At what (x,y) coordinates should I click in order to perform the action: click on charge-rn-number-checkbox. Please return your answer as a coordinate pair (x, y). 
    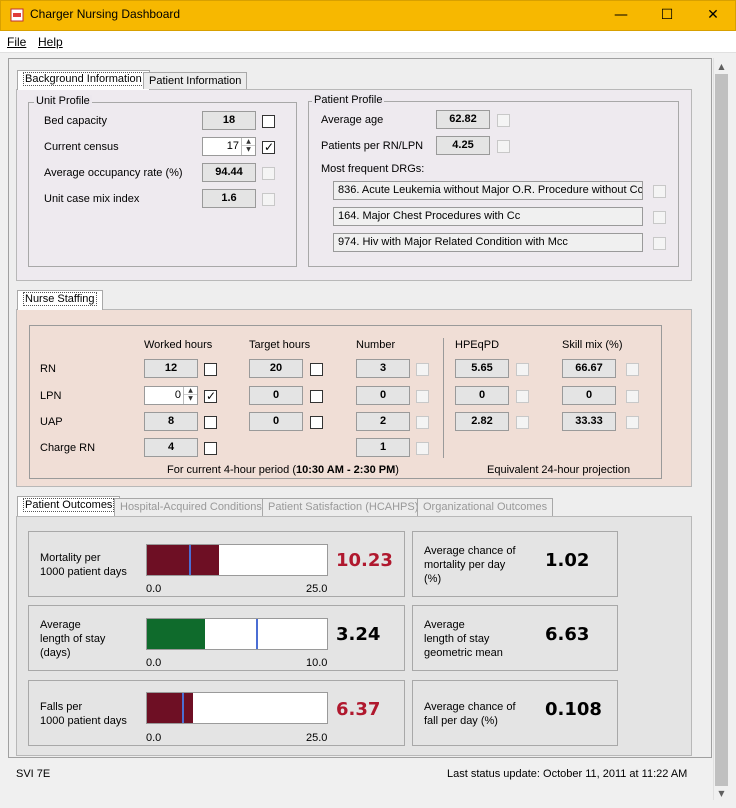
    Looking at the image, I should click on (422, 448).